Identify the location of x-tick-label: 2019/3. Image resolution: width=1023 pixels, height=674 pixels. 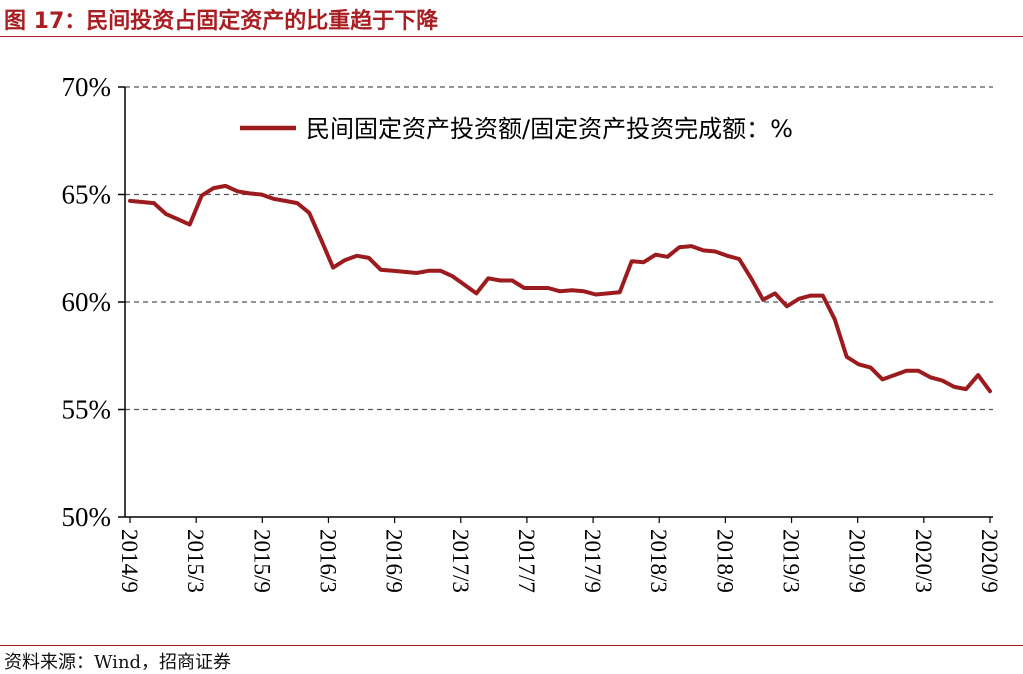
(791, 561).